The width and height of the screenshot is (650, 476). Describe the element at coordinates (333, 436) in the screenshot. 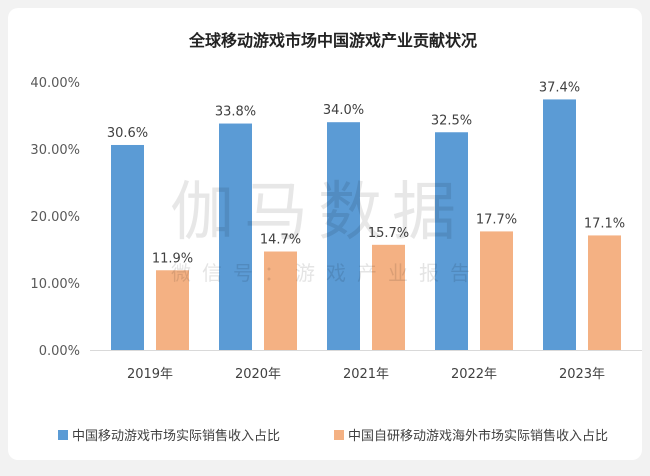

I see `legend: 中国移动游戏市场实际销售收入占比 中国自研移动游戏海外市场实际销售收入占比` at that location.